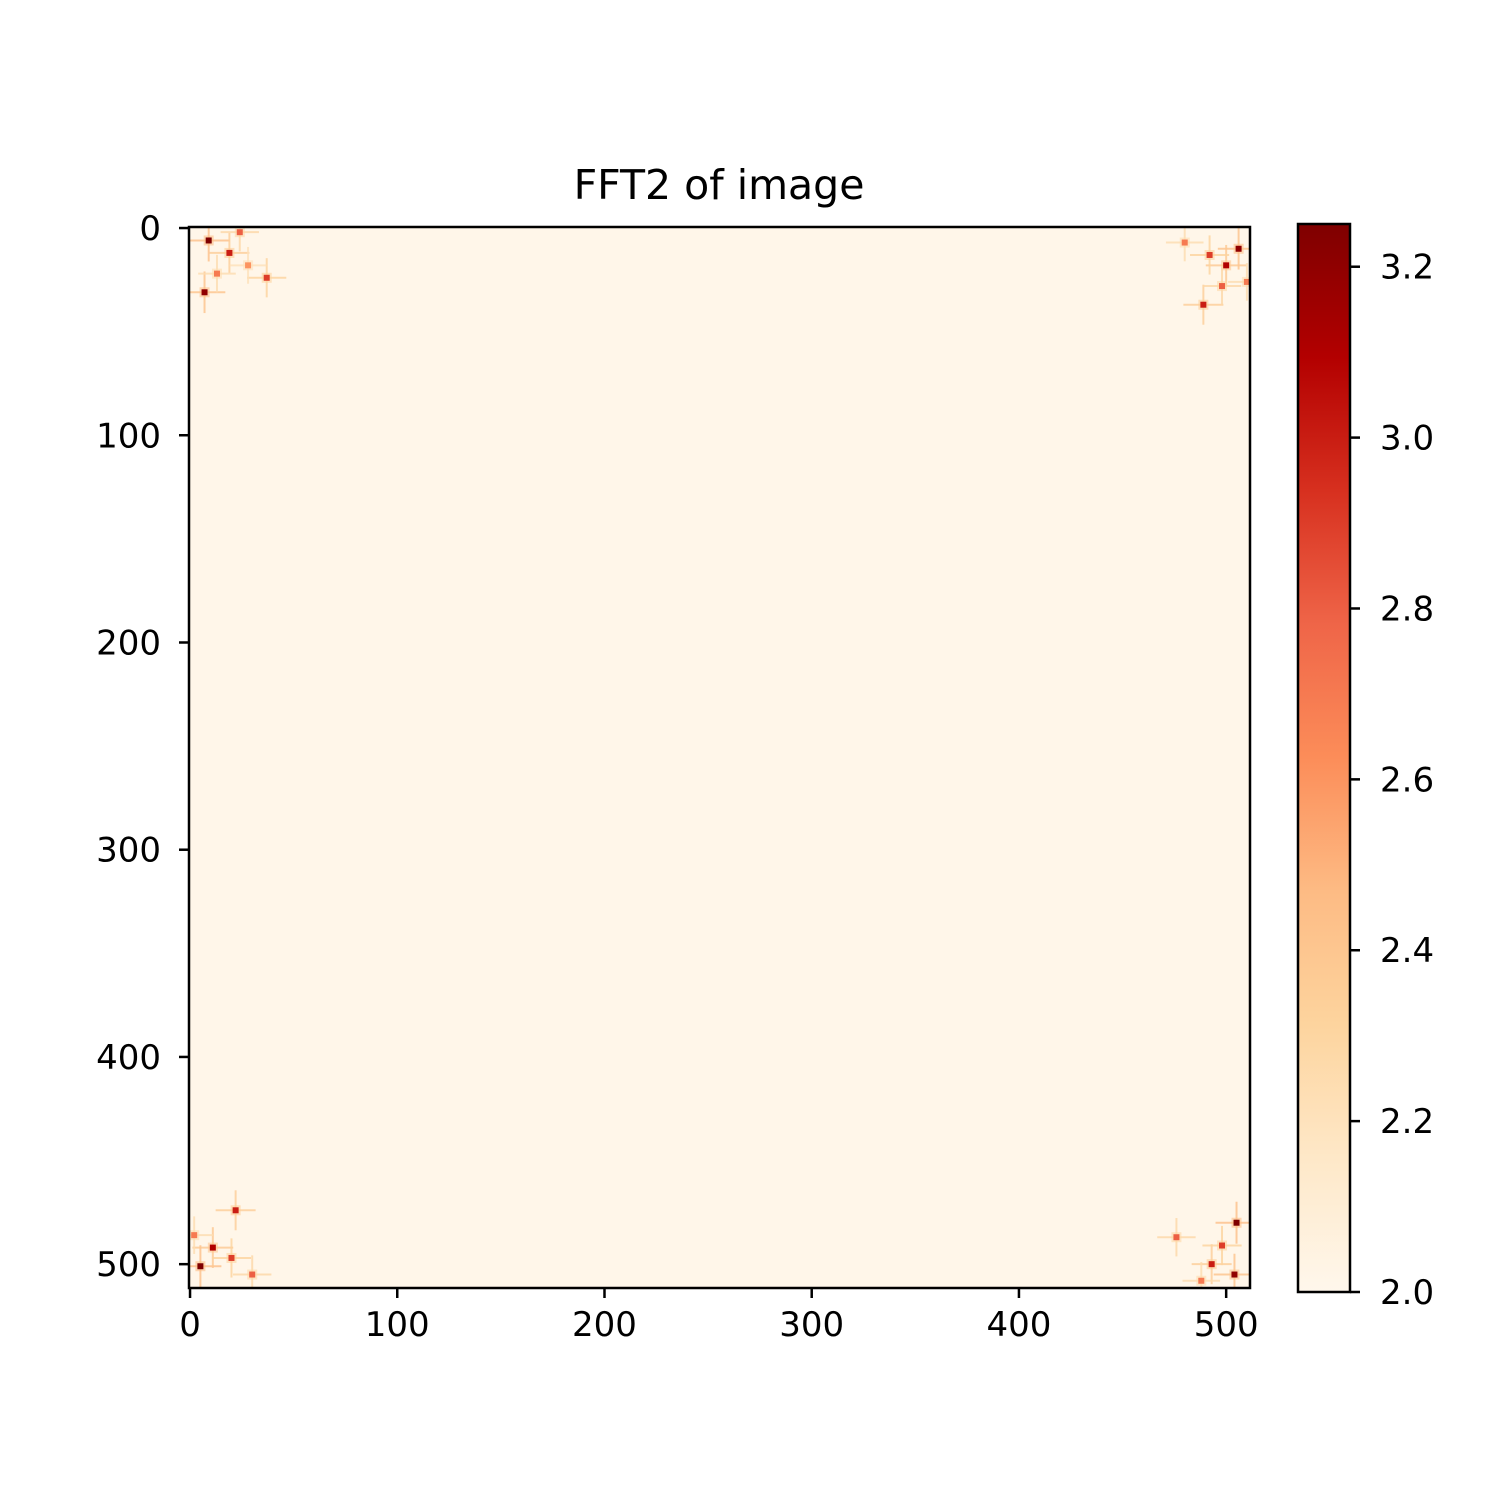 This screenshot has width=1500, height=1500. What do you see at coordinates (1407, 609) in the screenshot?
I see `colorbar-tick-label: 2.8` at bounding box center [1407, 609].